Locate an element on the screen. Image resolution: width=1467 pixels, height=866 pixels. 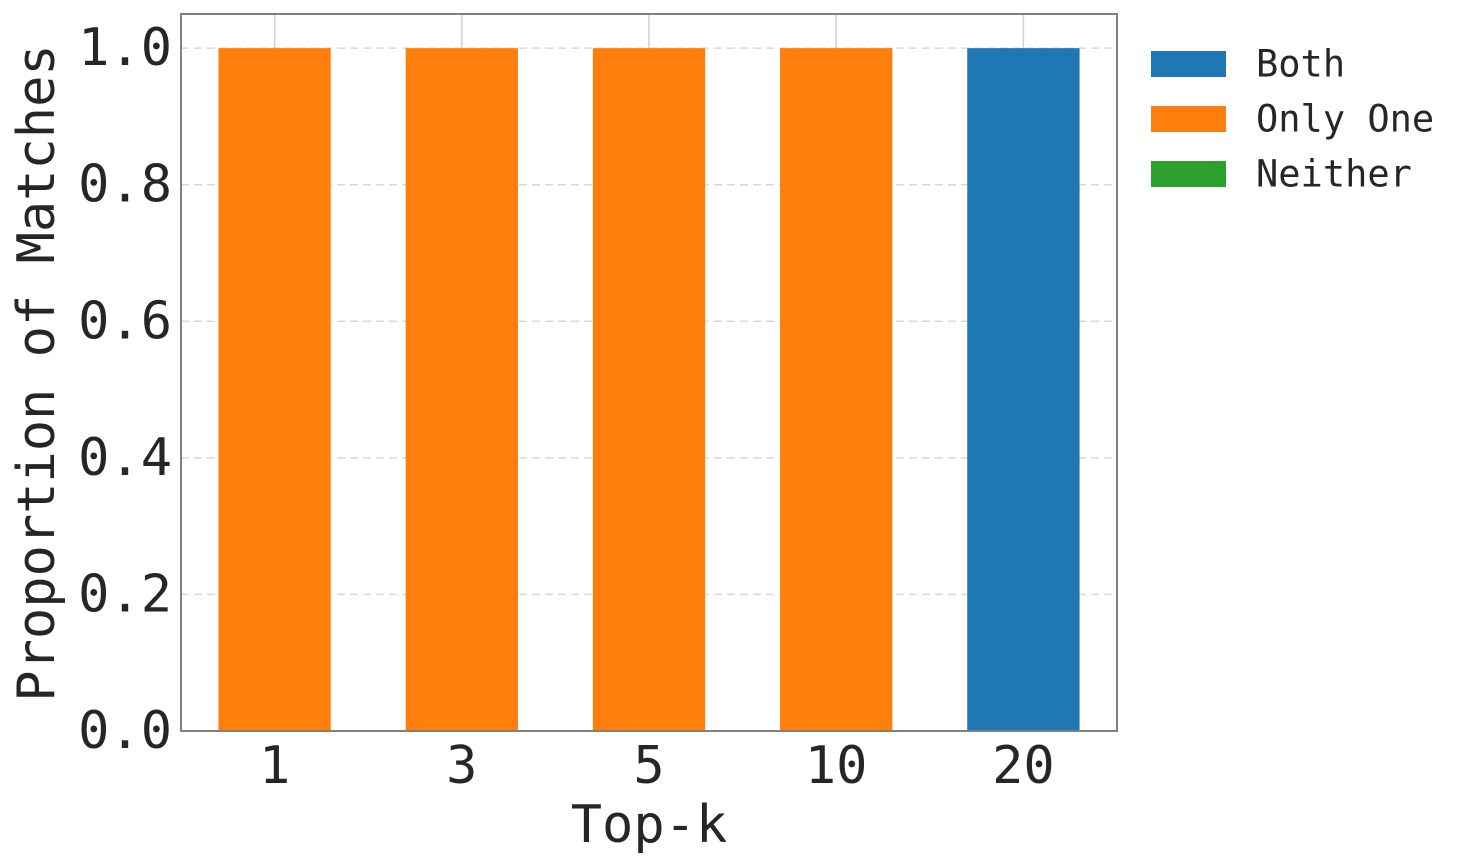
y-tick-labels: 0.0 0.2 0.4 0.6 0.8 1.0 is located at coordinates (125, 389).